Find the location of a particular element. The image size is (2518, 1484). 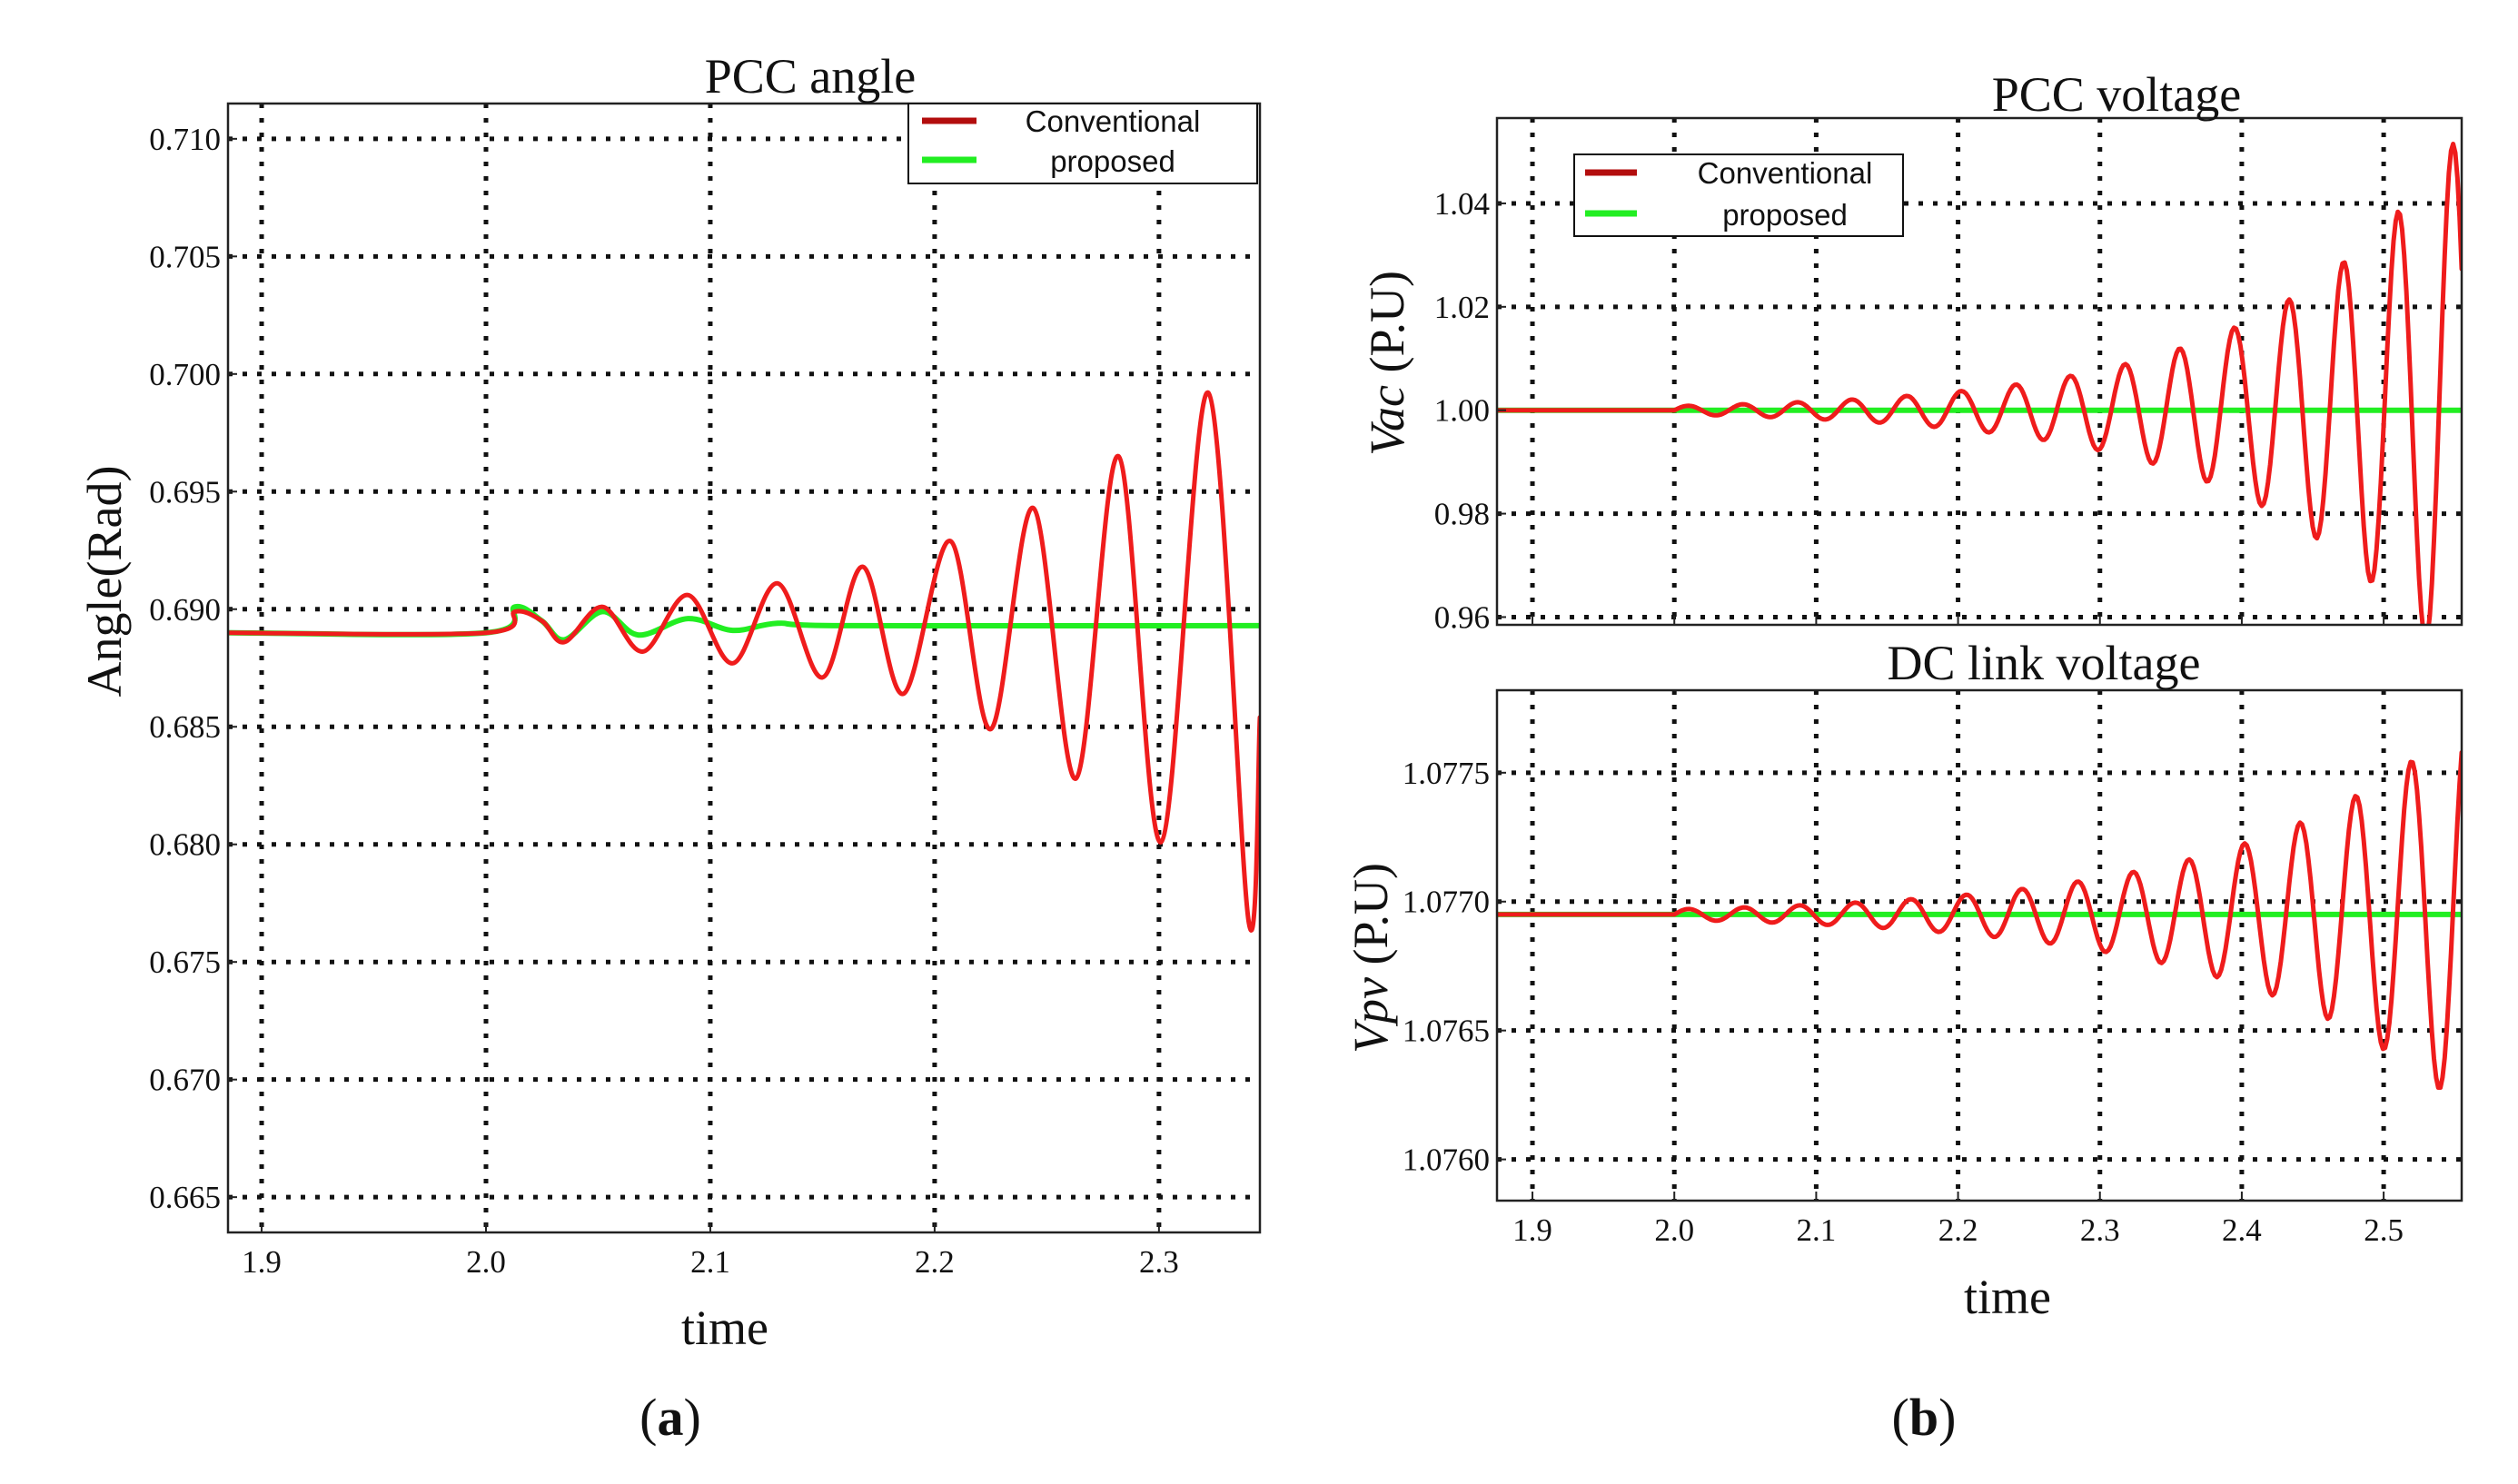

caption-a-letter: a is located at coordinates (671, 1417).